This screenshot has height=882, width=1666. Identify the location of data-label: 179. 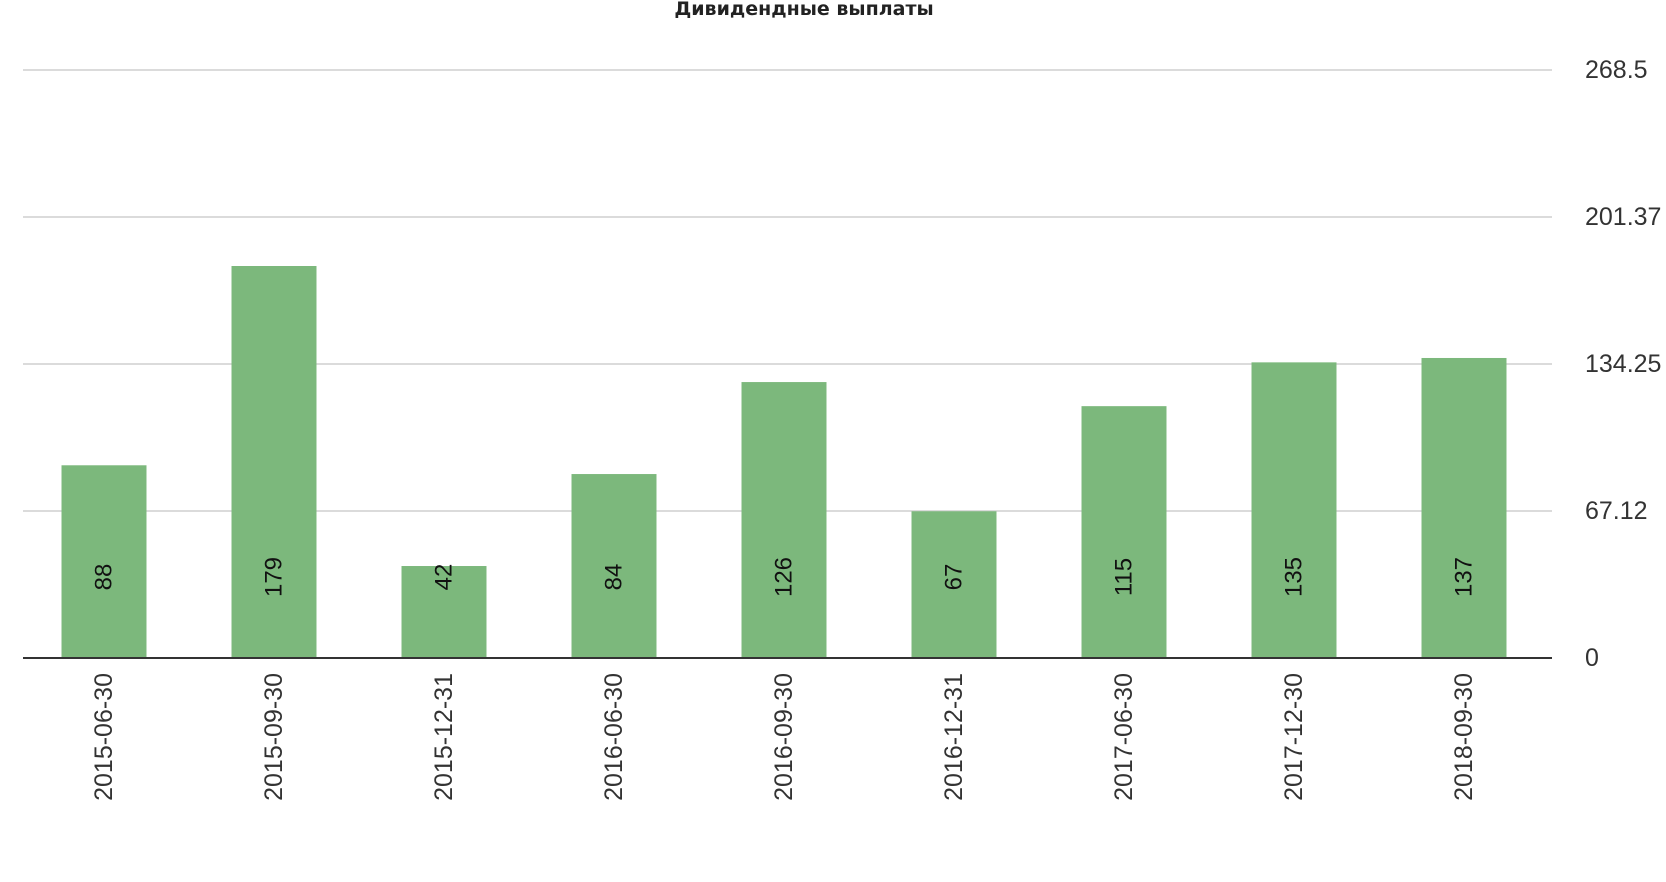
(274, 577).